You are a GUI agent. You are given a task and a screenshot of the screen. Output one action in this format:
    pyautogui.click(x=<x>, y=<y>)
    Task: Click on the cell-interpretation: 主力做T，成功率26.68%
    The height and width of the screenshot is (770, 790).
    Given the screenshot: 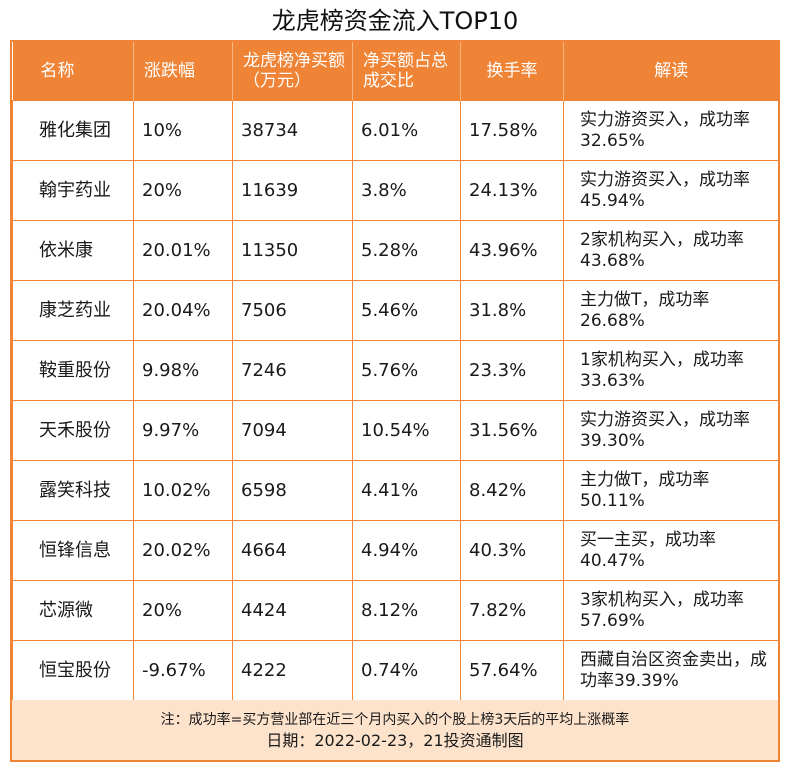 What is the action you would take?
    pyautogui.click(x=671, y=310)
    